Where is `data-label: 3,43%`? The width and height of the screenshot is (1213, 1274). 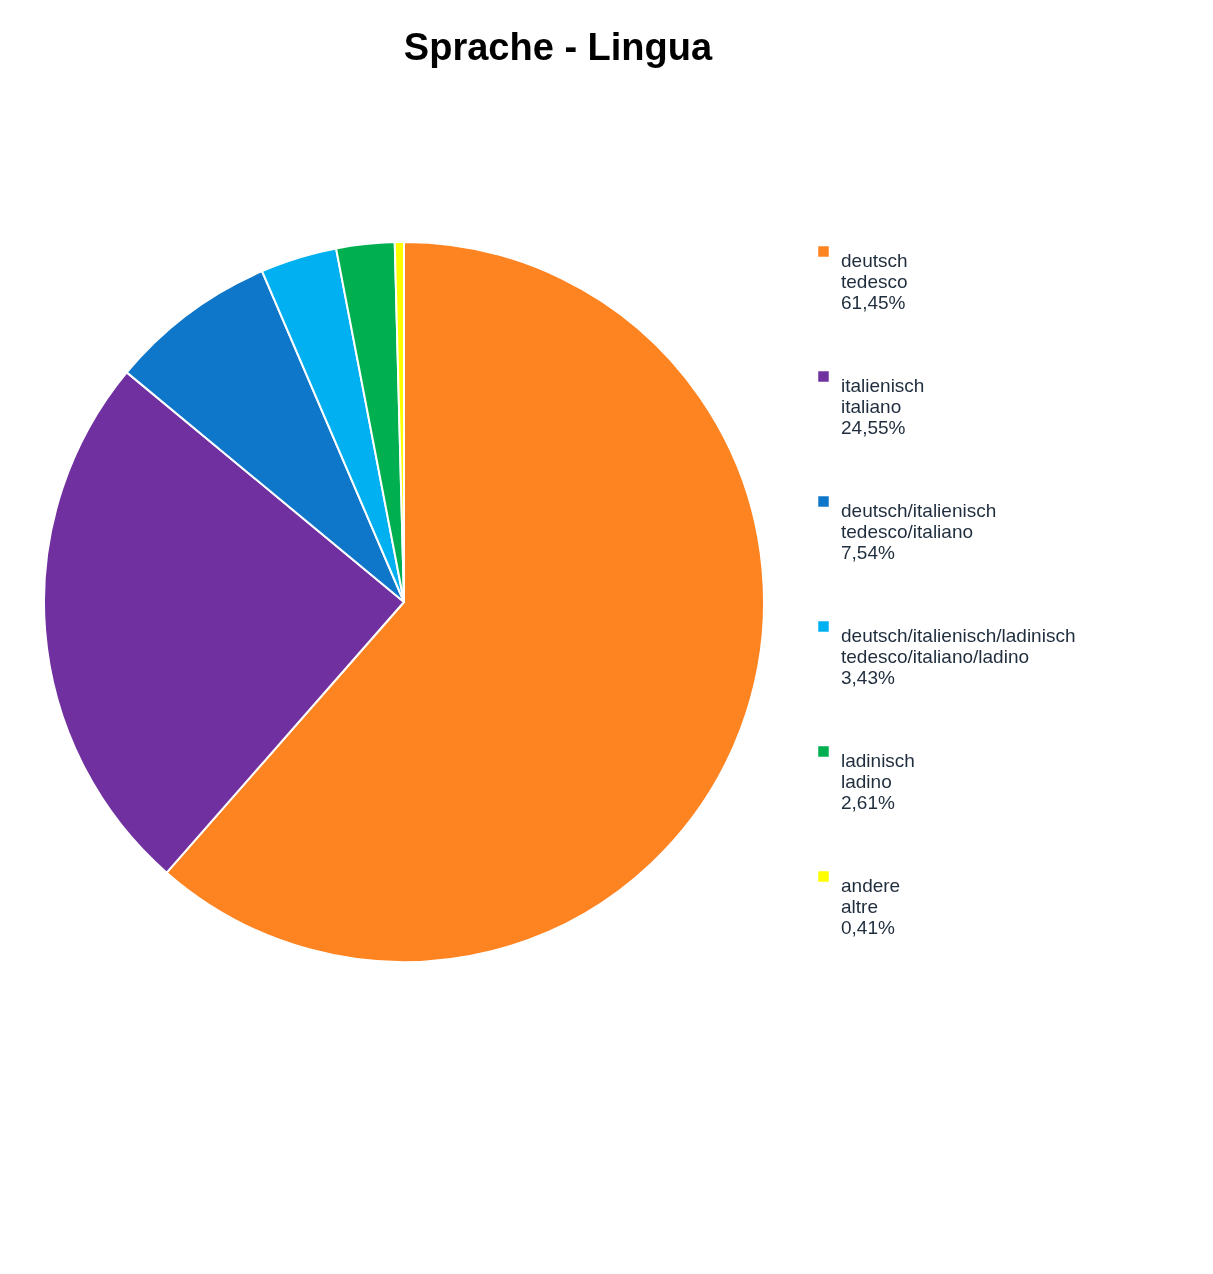
data-label: 3,43% is located at coordinates (868, 677).